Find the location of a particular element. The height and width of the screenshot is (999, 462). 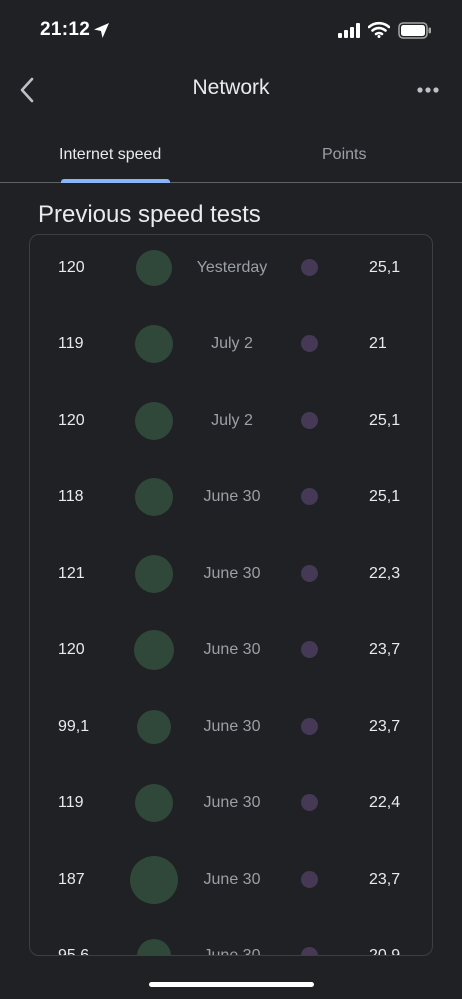

speed-test-row: 121 June 30 22,3 is located at coordinates (231, 579).